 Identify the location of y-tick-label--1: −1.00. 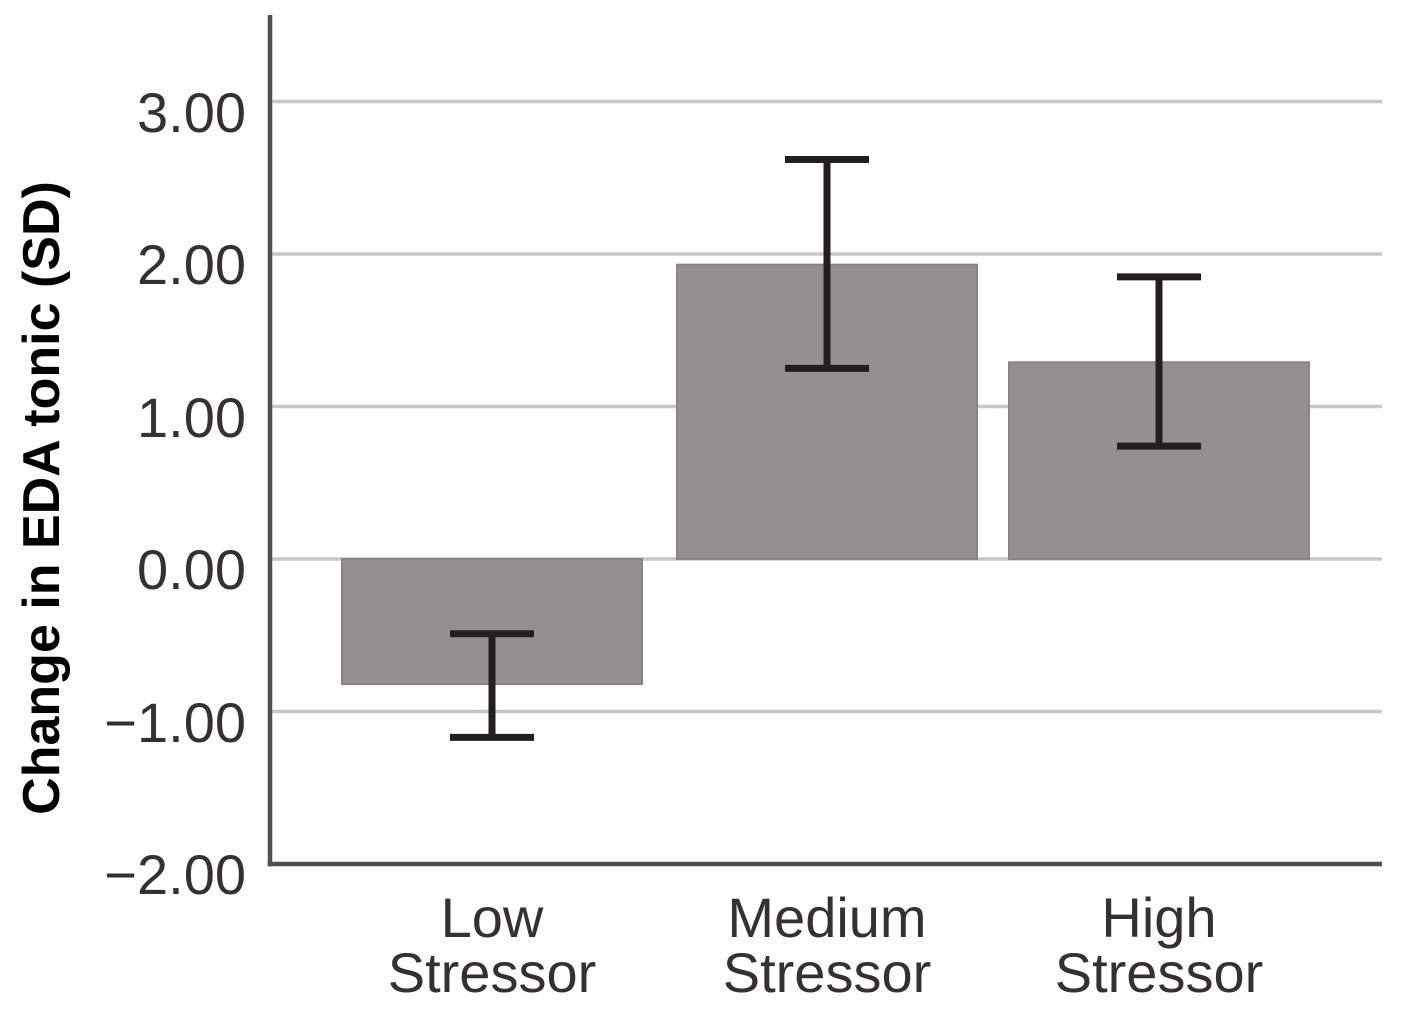
(175, 722).